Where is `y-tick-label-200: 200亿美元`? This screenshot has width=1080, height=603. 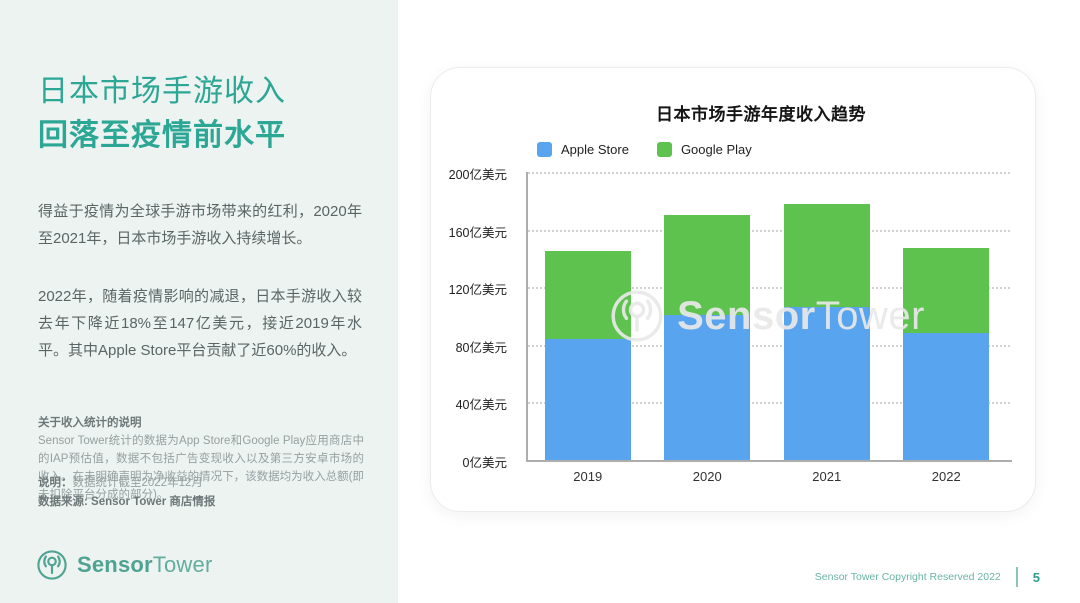
y-tick-label-200: 200亿美元 is located at coordinates (477, 175).